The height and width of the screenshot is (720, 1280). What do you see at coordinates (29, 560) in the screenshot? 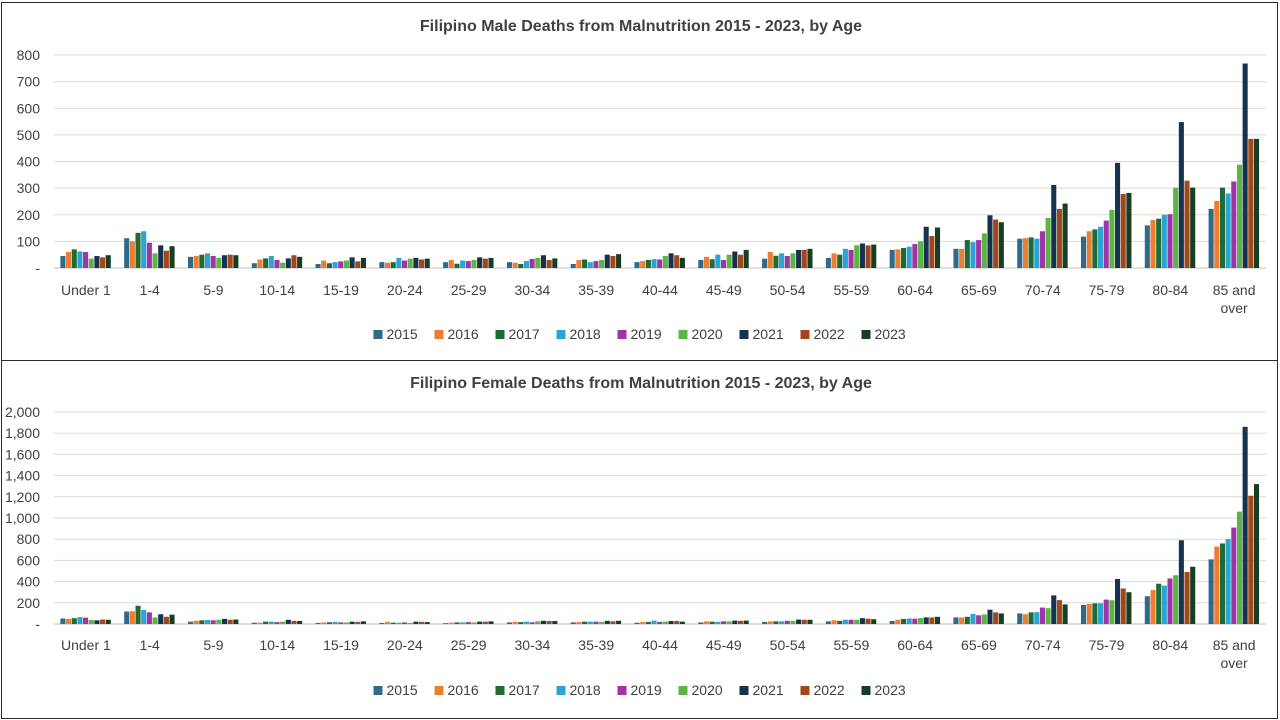
I see `y-tick-label: 600` at bounding box center [29, 560].